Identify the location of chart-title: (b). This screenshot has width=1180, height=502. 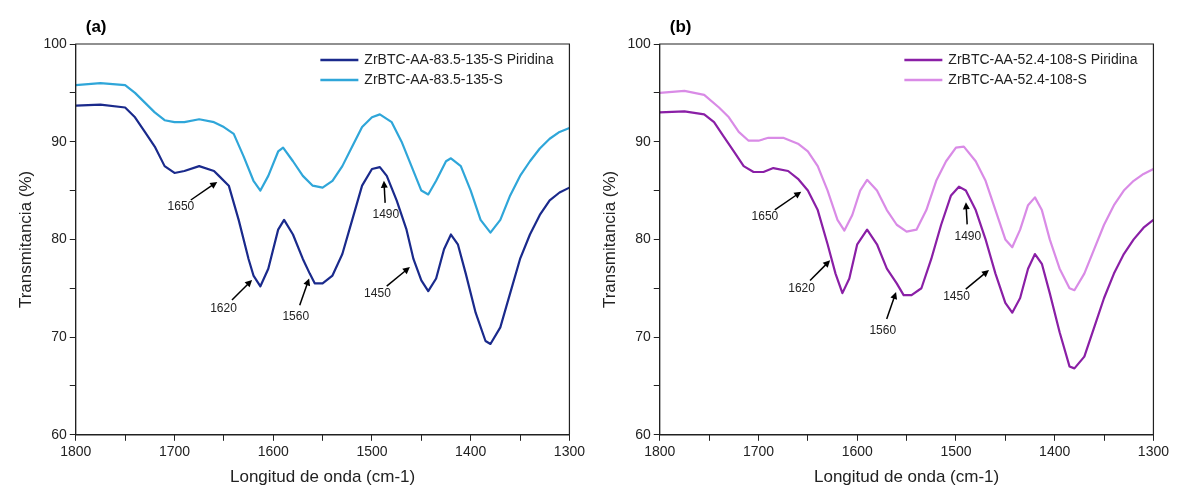
(680, 27).